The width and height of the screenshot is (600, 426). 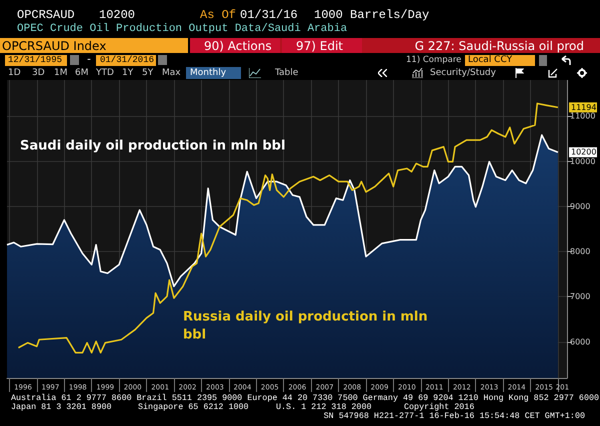 I want to click on text: 5Y, so click(x=148, y=73).